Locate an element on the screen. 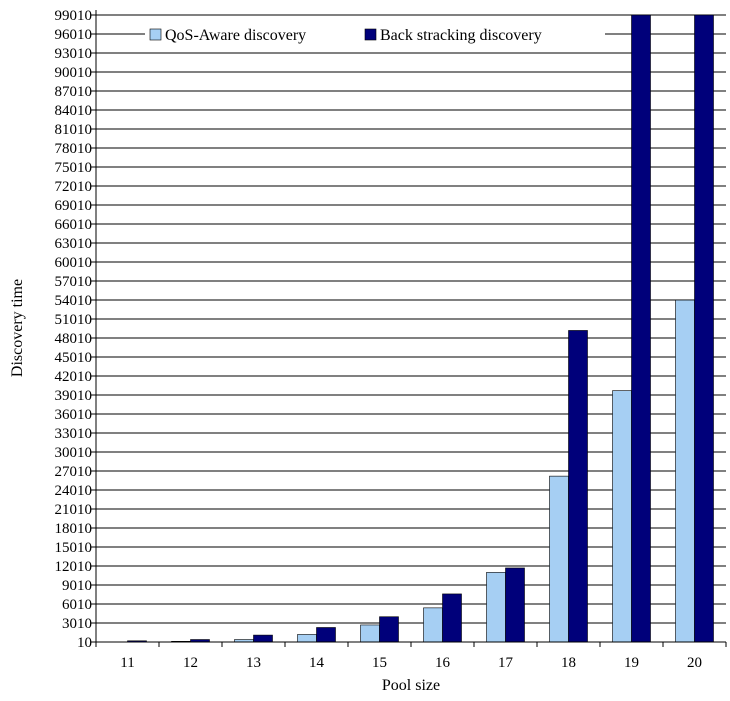 The image size is (730, 701). x-tick-label: 19 is located at coordinates (631, 663).